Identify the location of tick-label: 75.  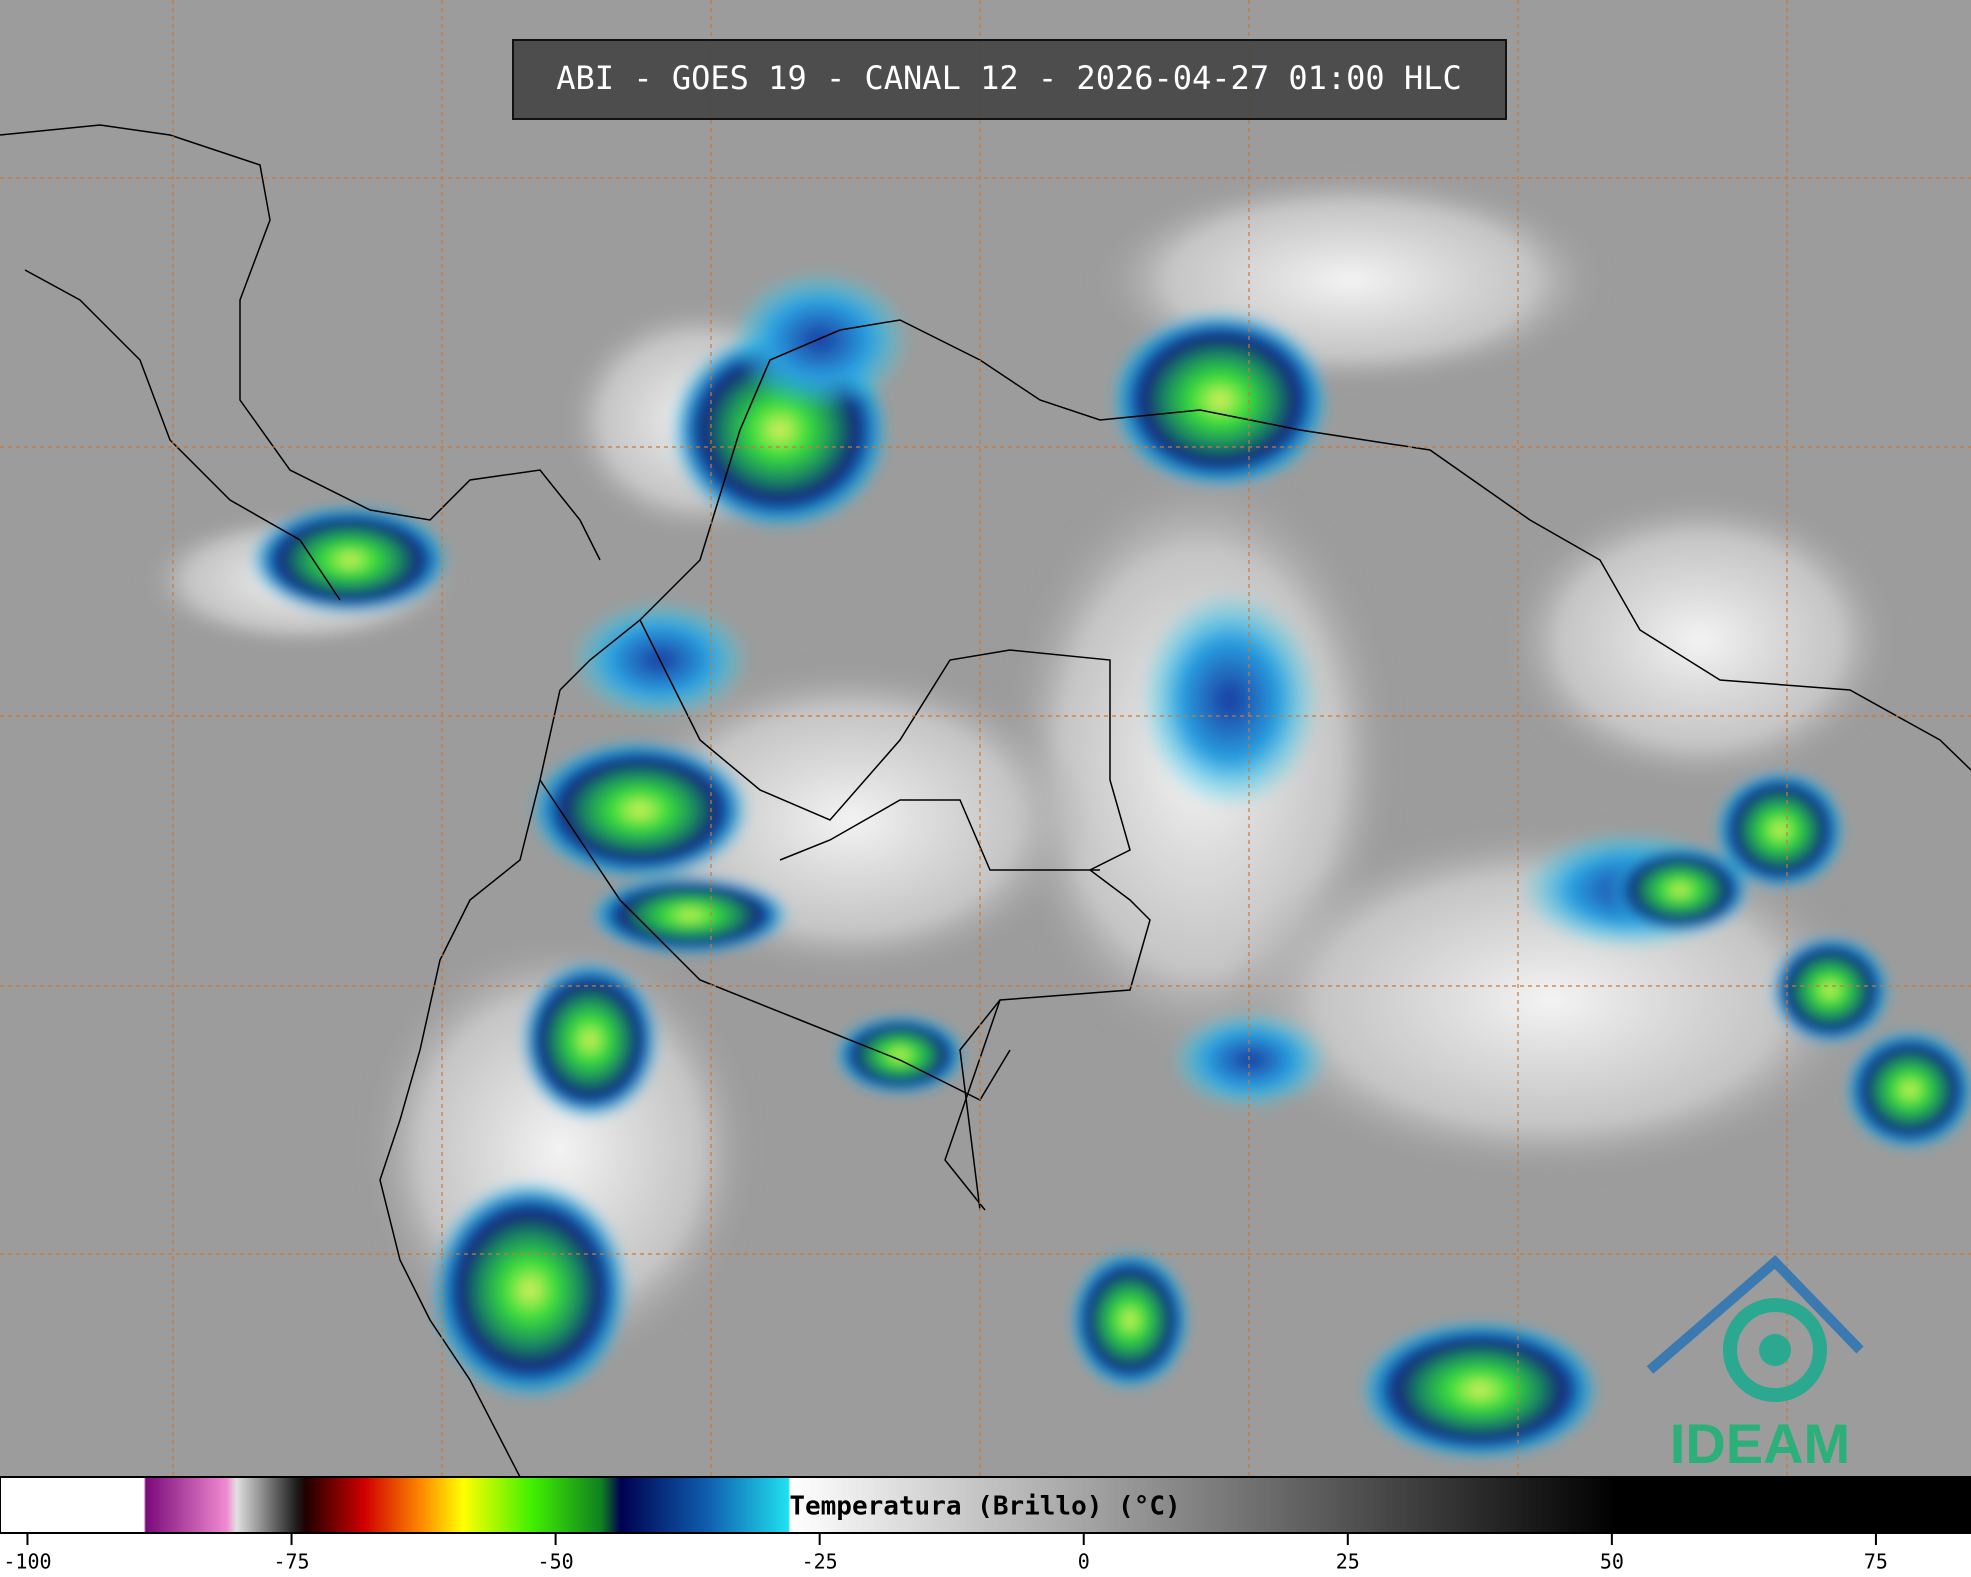
(1876, 1562).